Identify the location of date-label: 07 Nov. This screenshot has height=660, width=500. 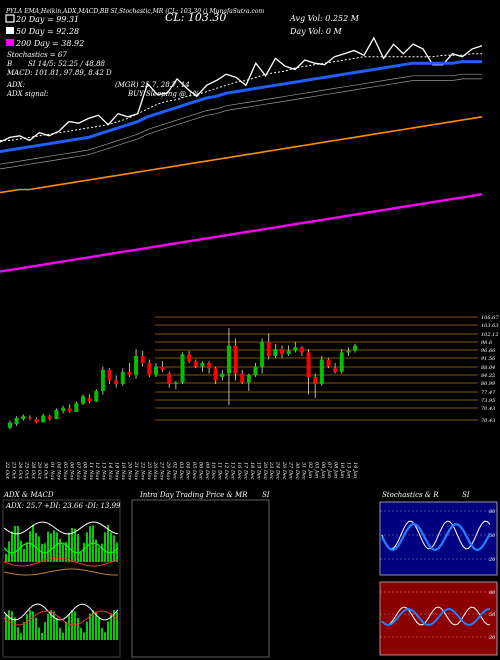
(78, 471).